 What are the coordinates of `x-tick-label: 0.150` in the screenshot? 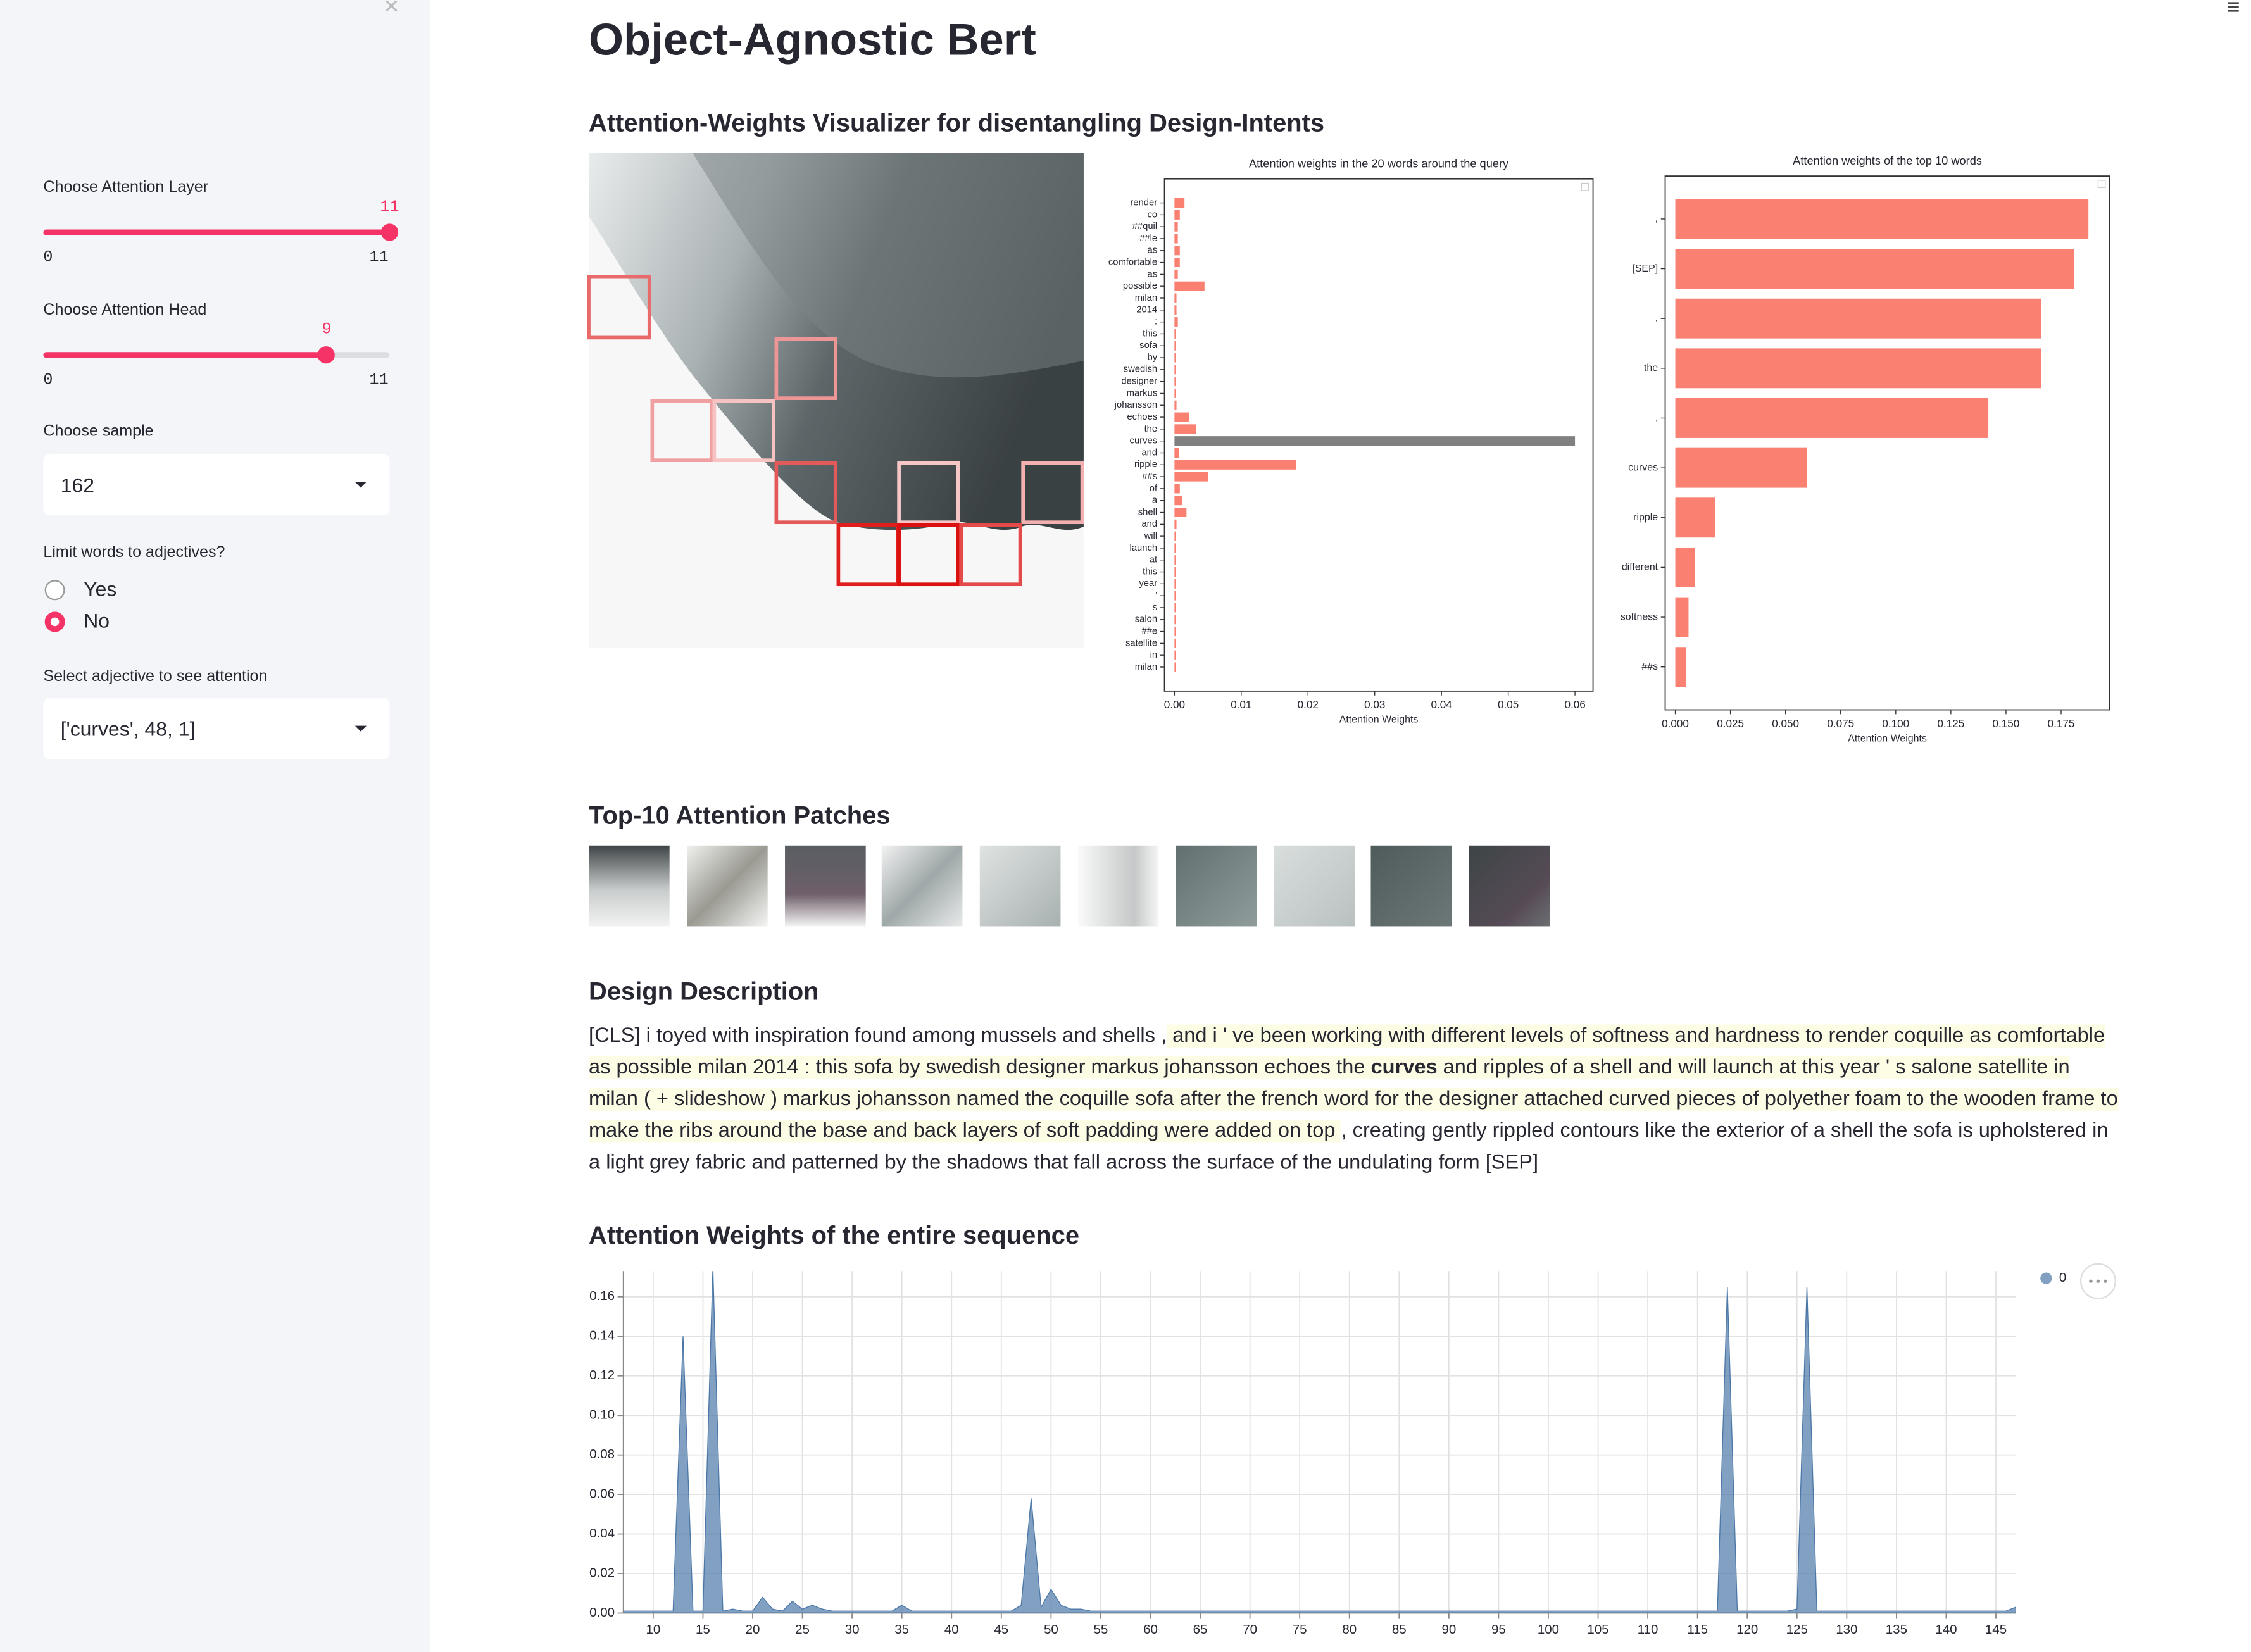 It's located at (2006, 724).